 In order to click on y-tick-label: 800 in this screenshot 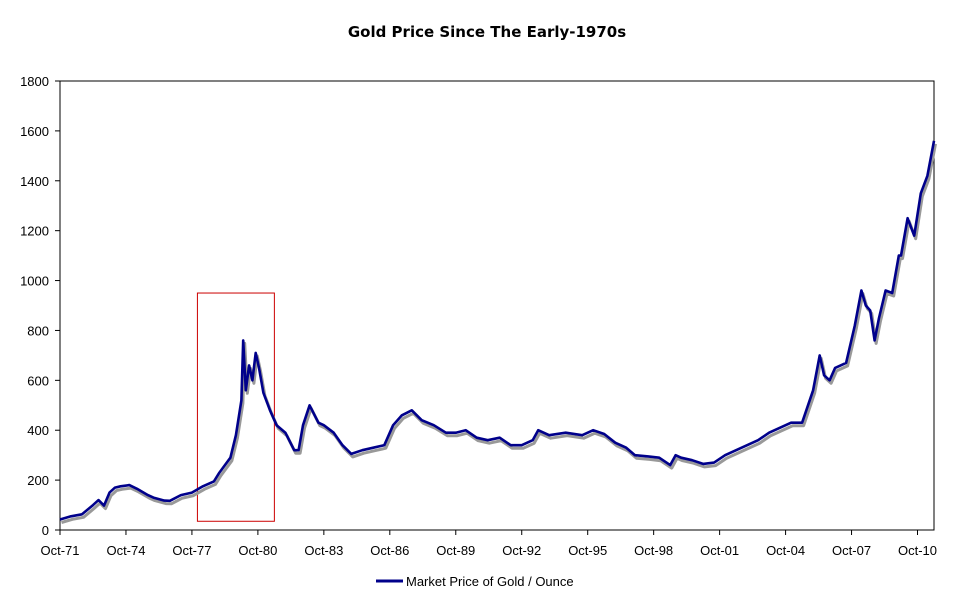, I will do `click(38, 330)`.